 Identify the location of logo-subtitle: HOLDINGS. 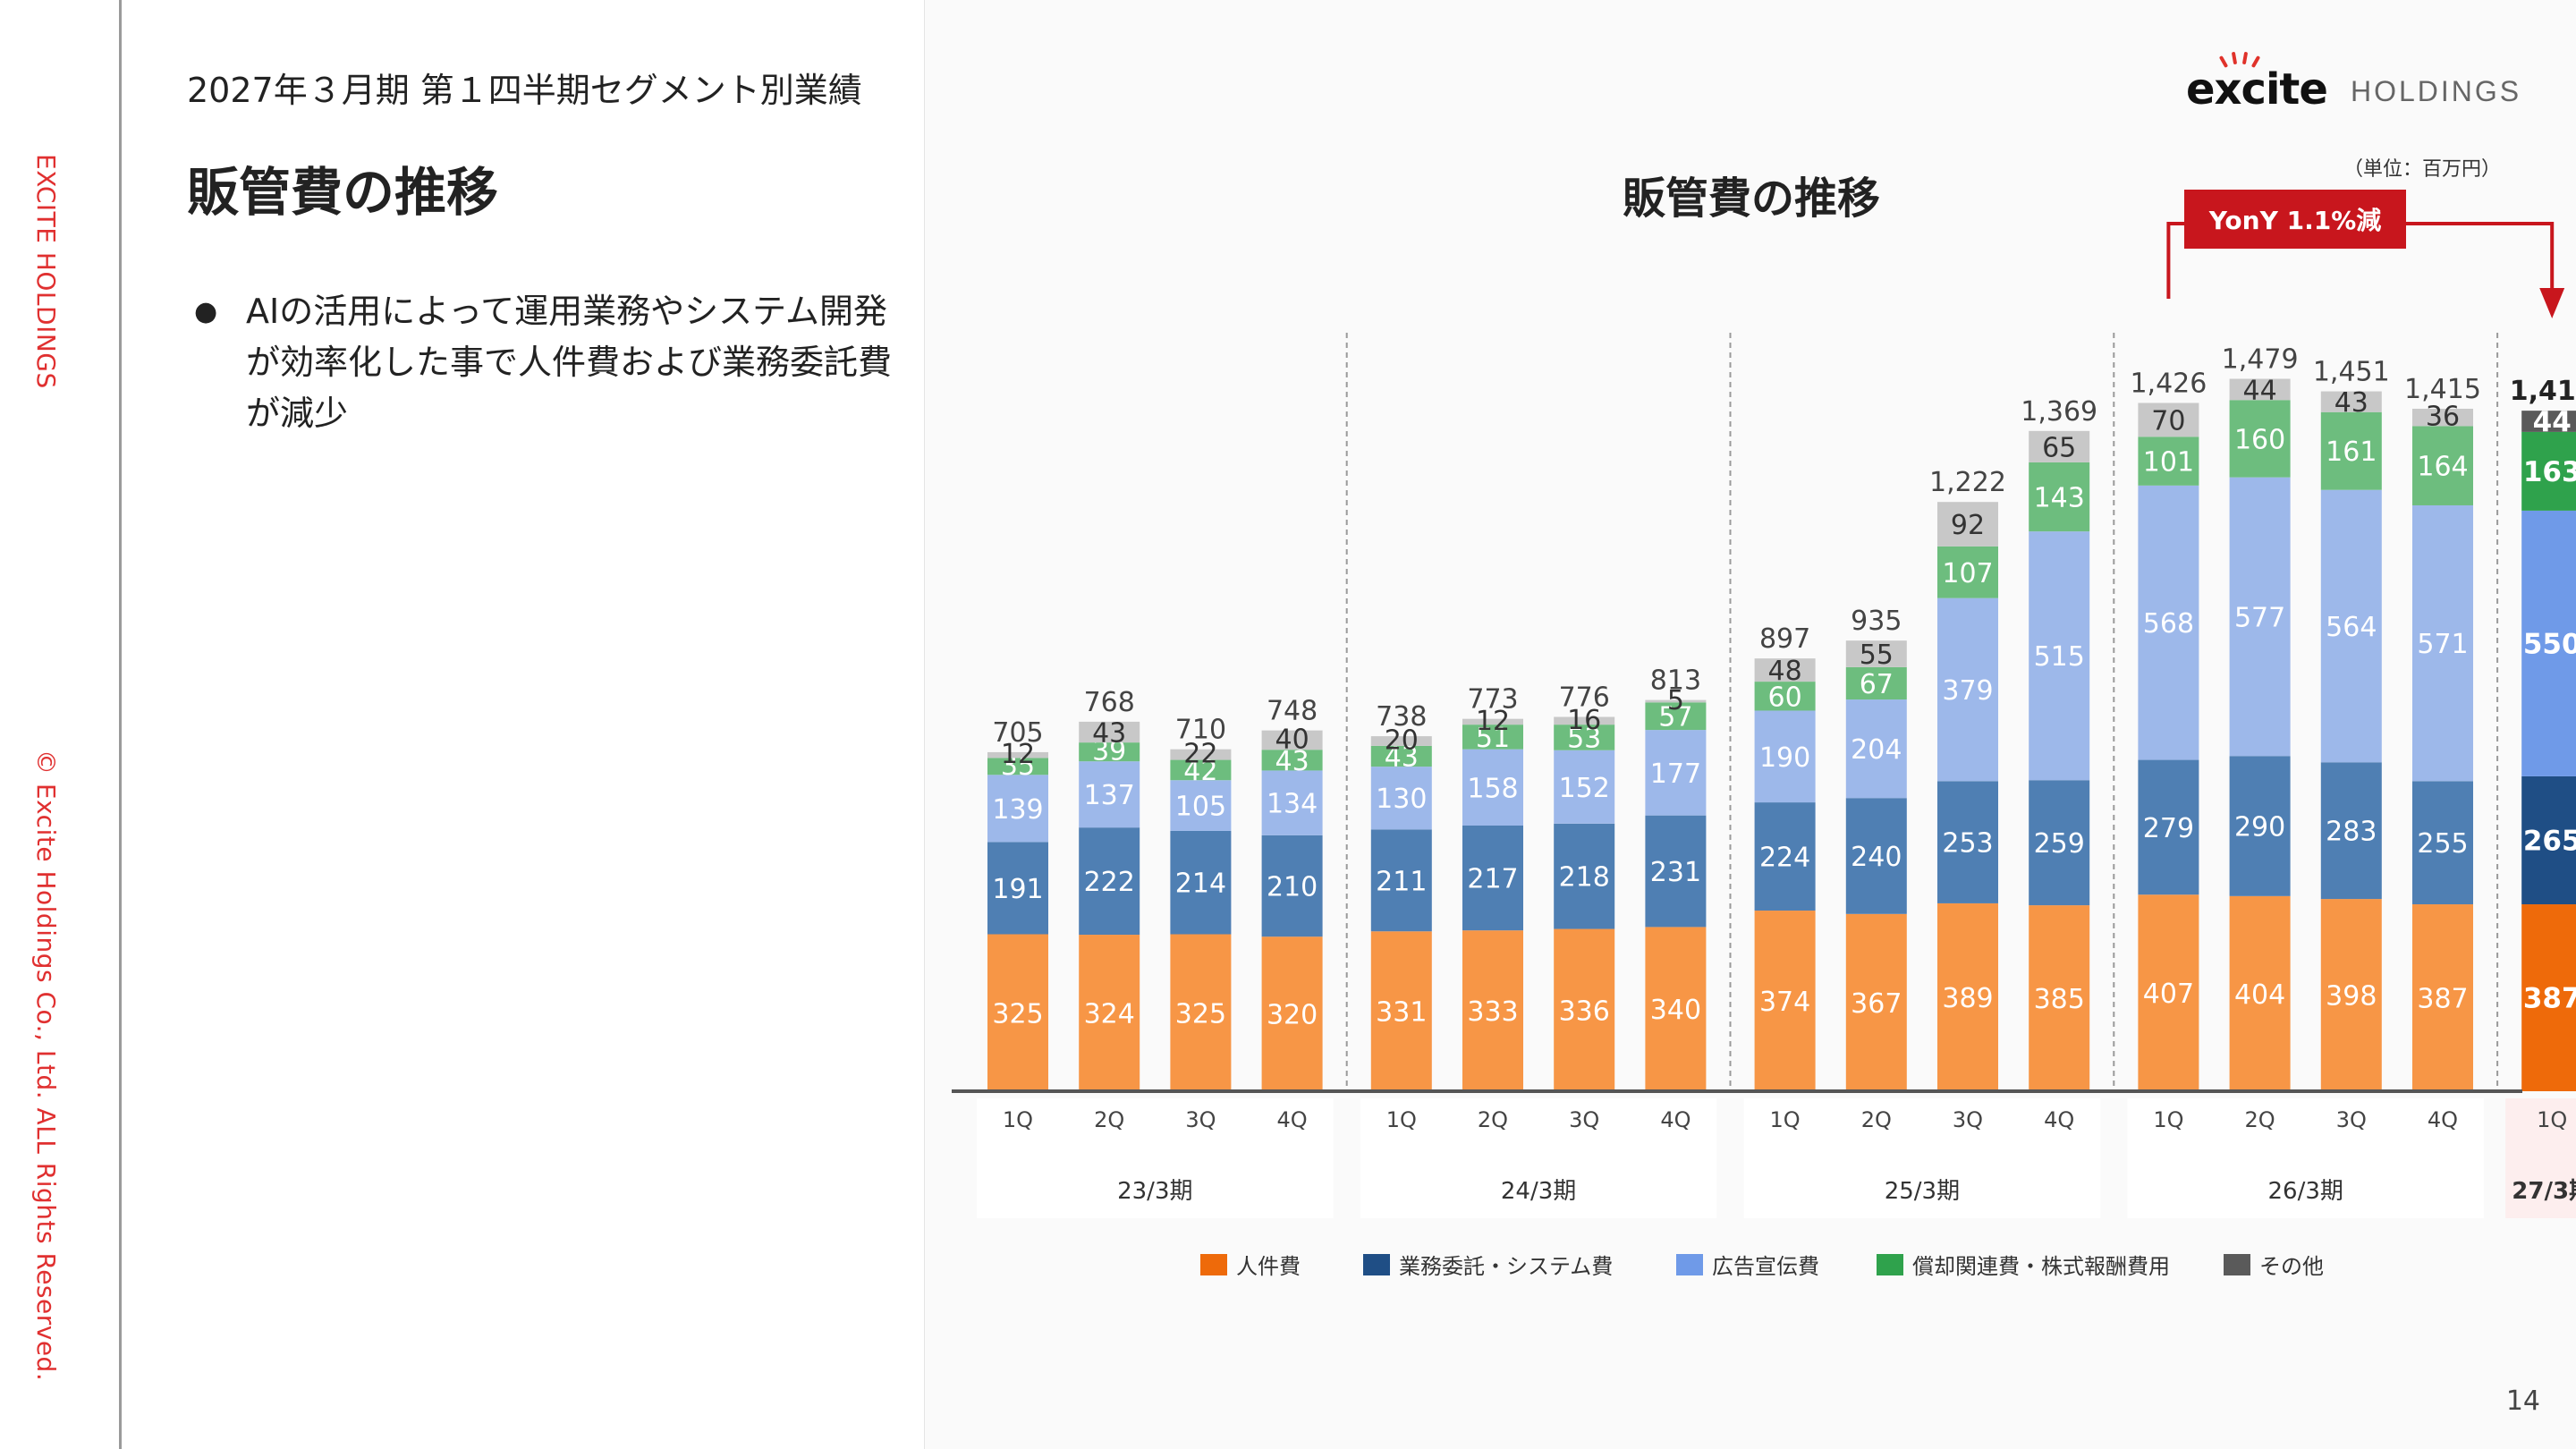
(2436, 91).